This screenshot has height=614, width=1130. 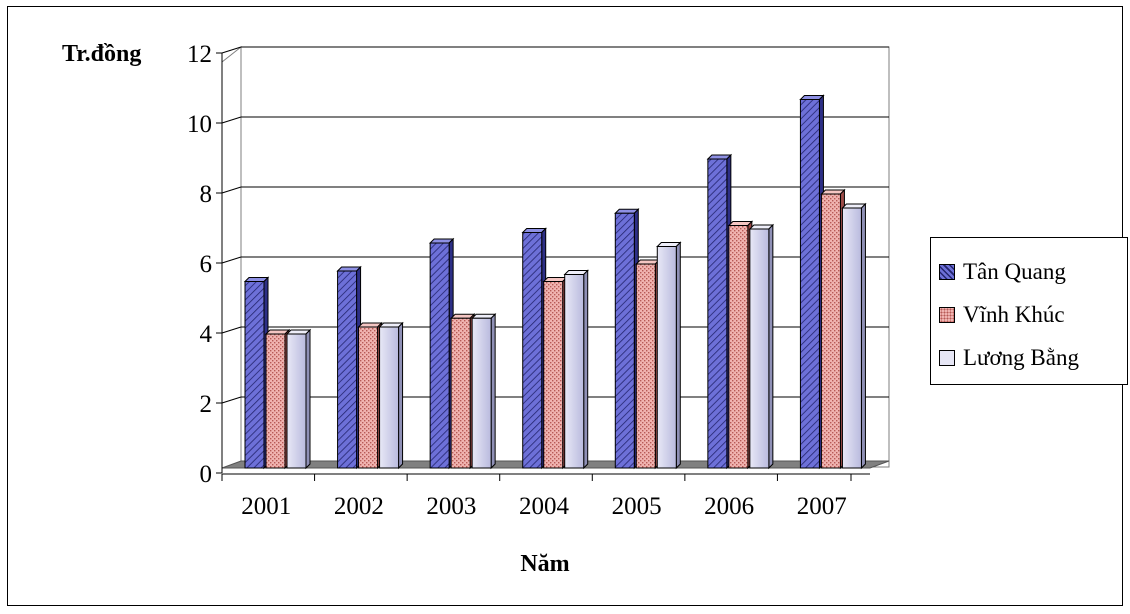 I want to click on bar-Lương Bằng-2006, so click(x=761, y=346).